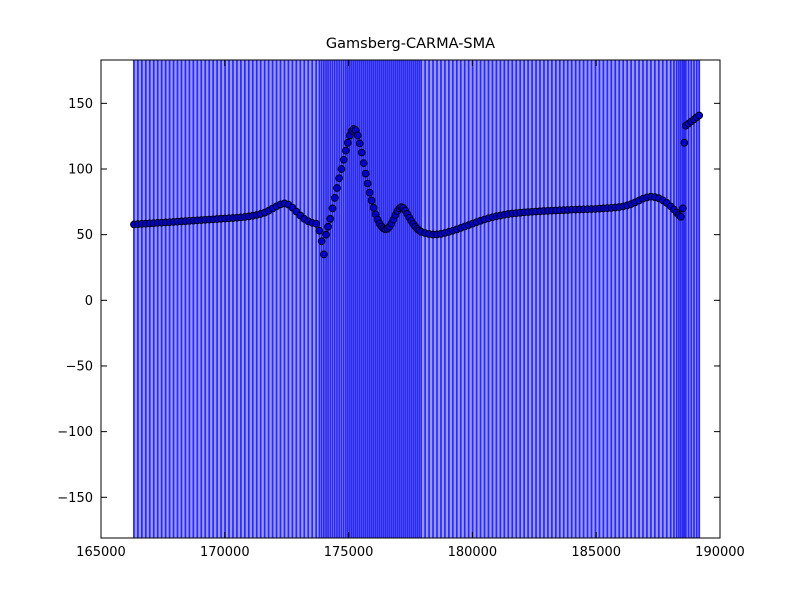 This screenshot has height=600, width=800. I want to click on y-tick-label: 50, so click(84, 235).